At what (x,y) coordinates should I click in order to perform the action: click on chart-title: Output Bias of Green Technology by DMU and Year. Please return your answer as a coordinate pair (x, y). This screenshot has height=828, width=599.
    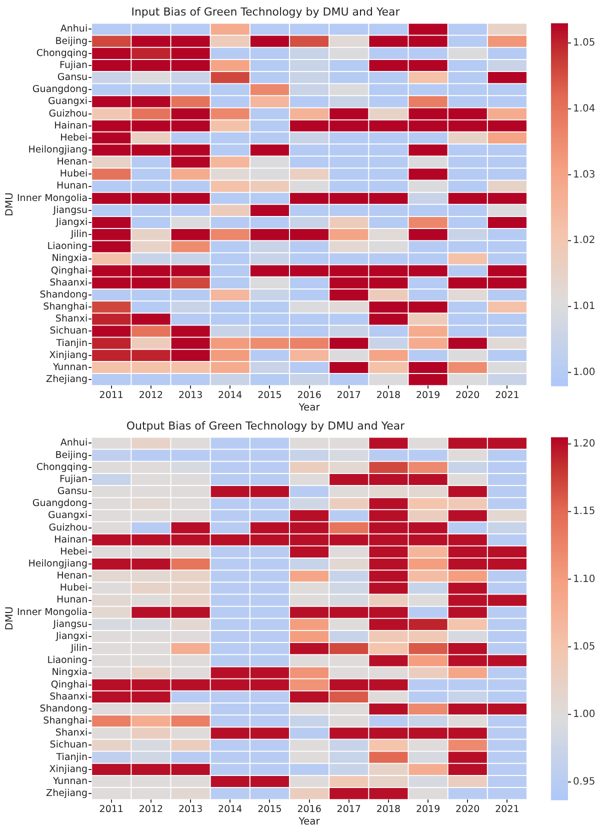
    Looking at the image, I should click on (266, 425).